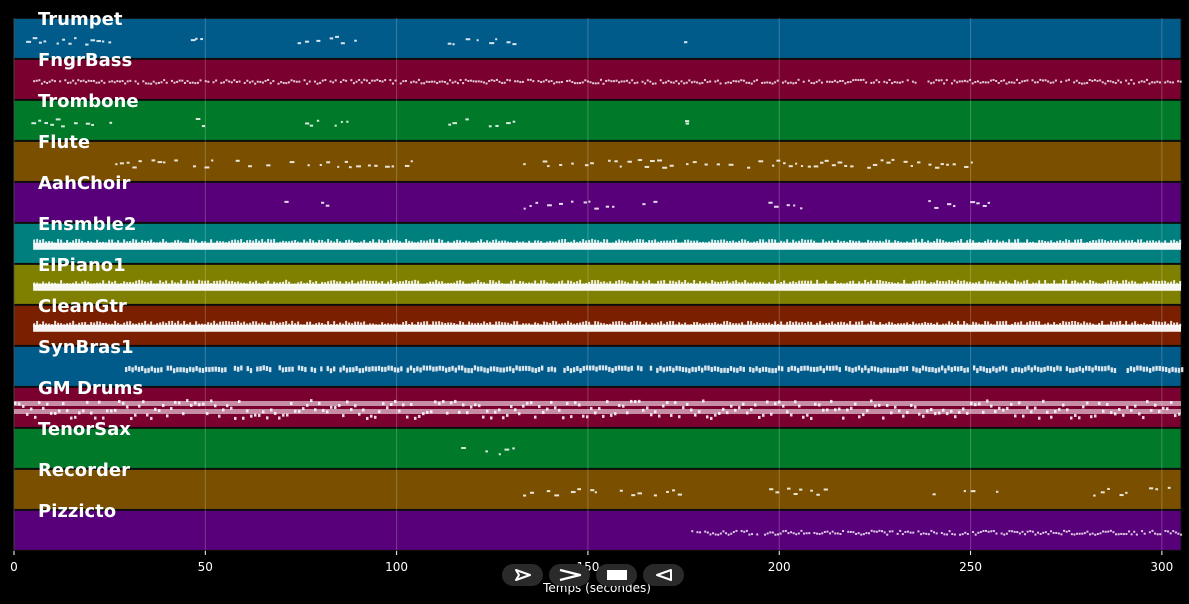  What do you see at coordinates (616, 575) in the screenshot?
I see `stop-button` at bounding box center [616, 575].